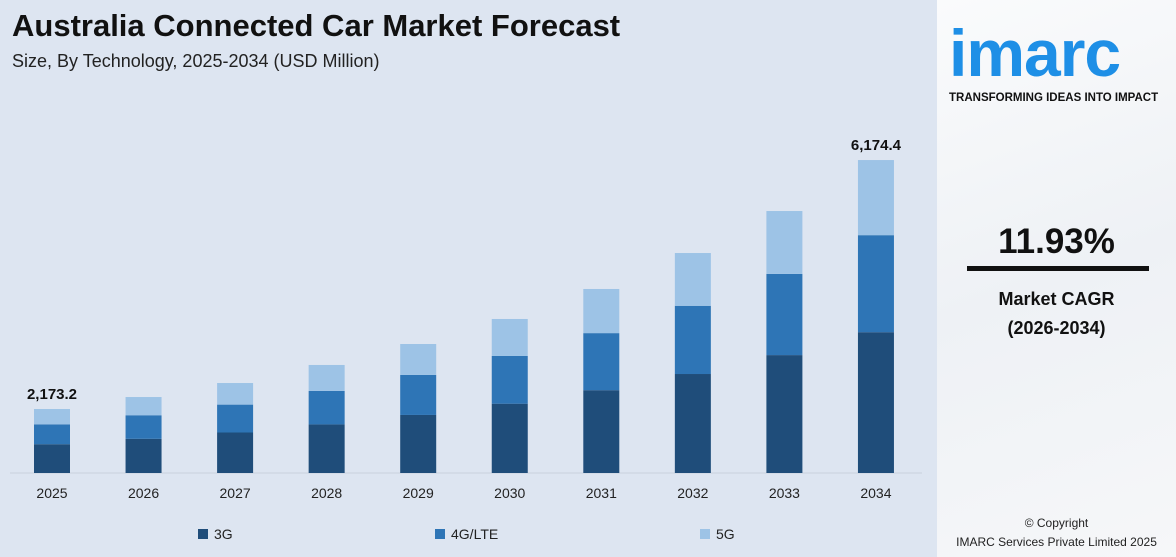 The width and height of the screenshot is (1176, 557). I want to click on bar-segment-3g-2033, so click(784, 414).